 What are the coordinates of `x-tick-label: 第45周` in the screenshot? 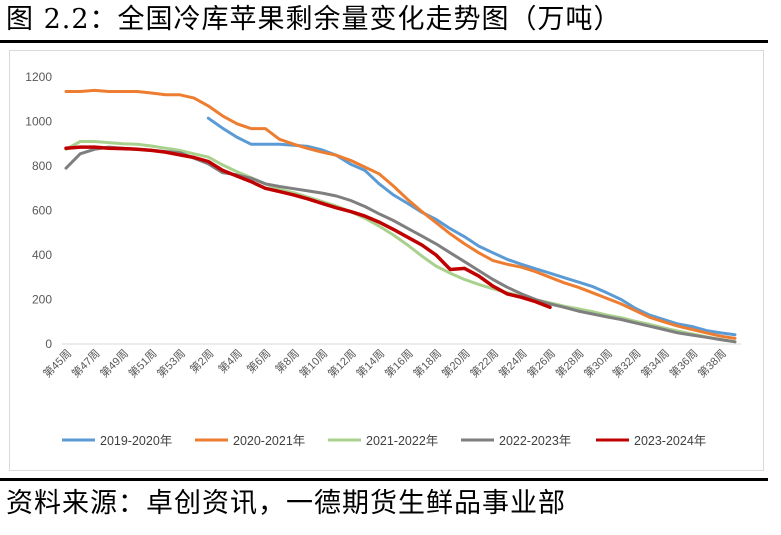 It's located at (57, 363).